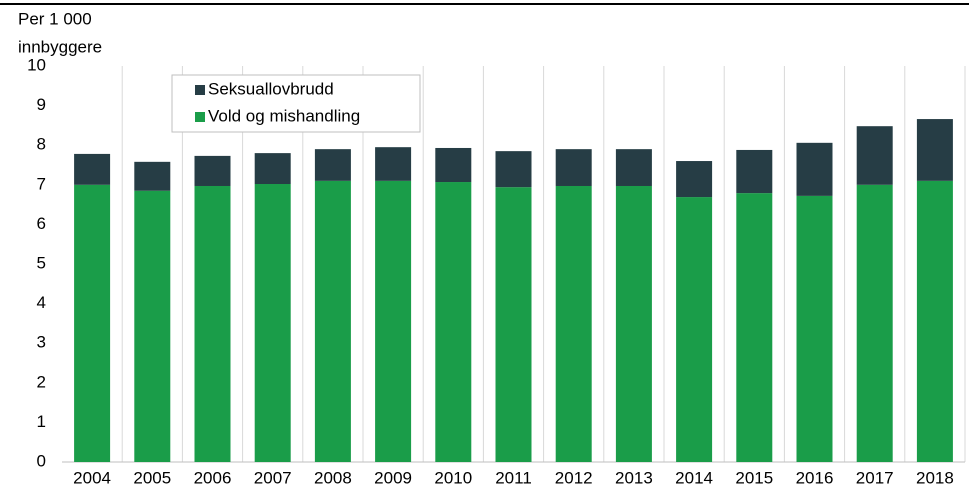  I want to click on y-tick-label: 7, so click(41, 183).